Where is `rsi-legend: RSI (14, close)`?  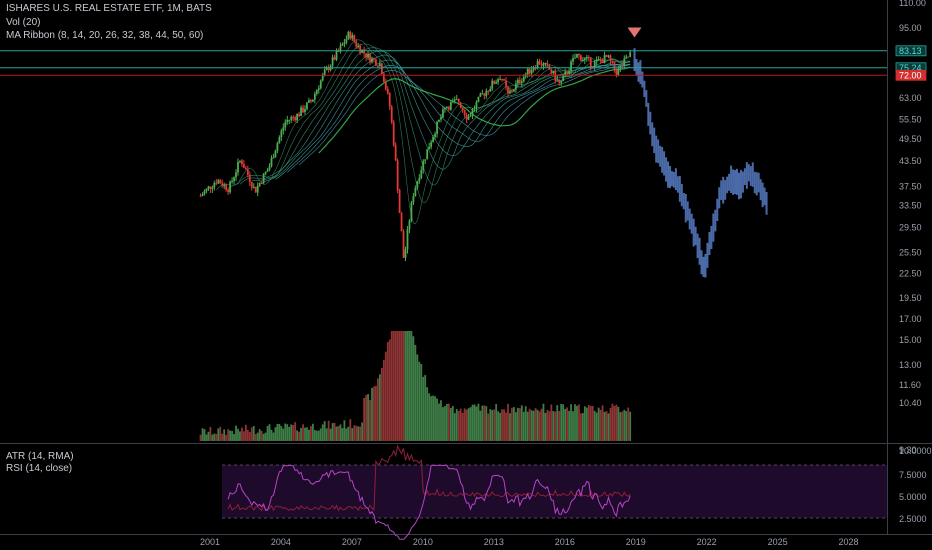
rsi-legend: RSI (14, close) is located at coordinates (39, 468).